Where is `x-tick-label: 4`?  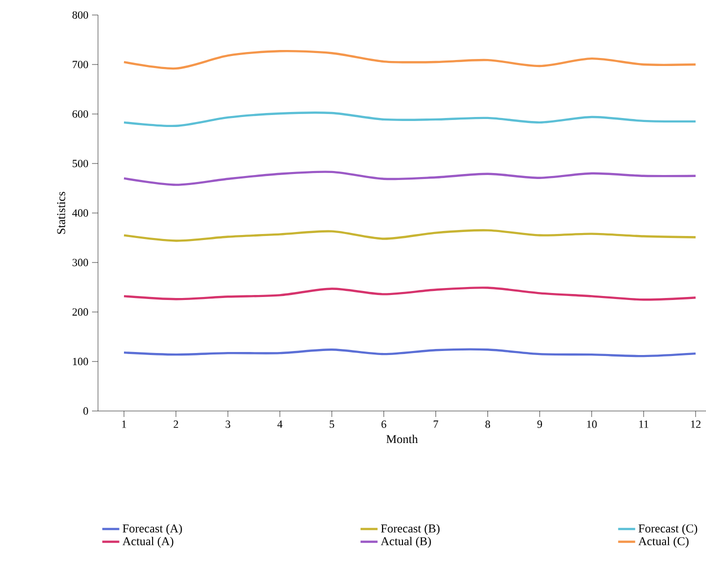 x-tick-label: 4 is located at coordinates (279, 424).